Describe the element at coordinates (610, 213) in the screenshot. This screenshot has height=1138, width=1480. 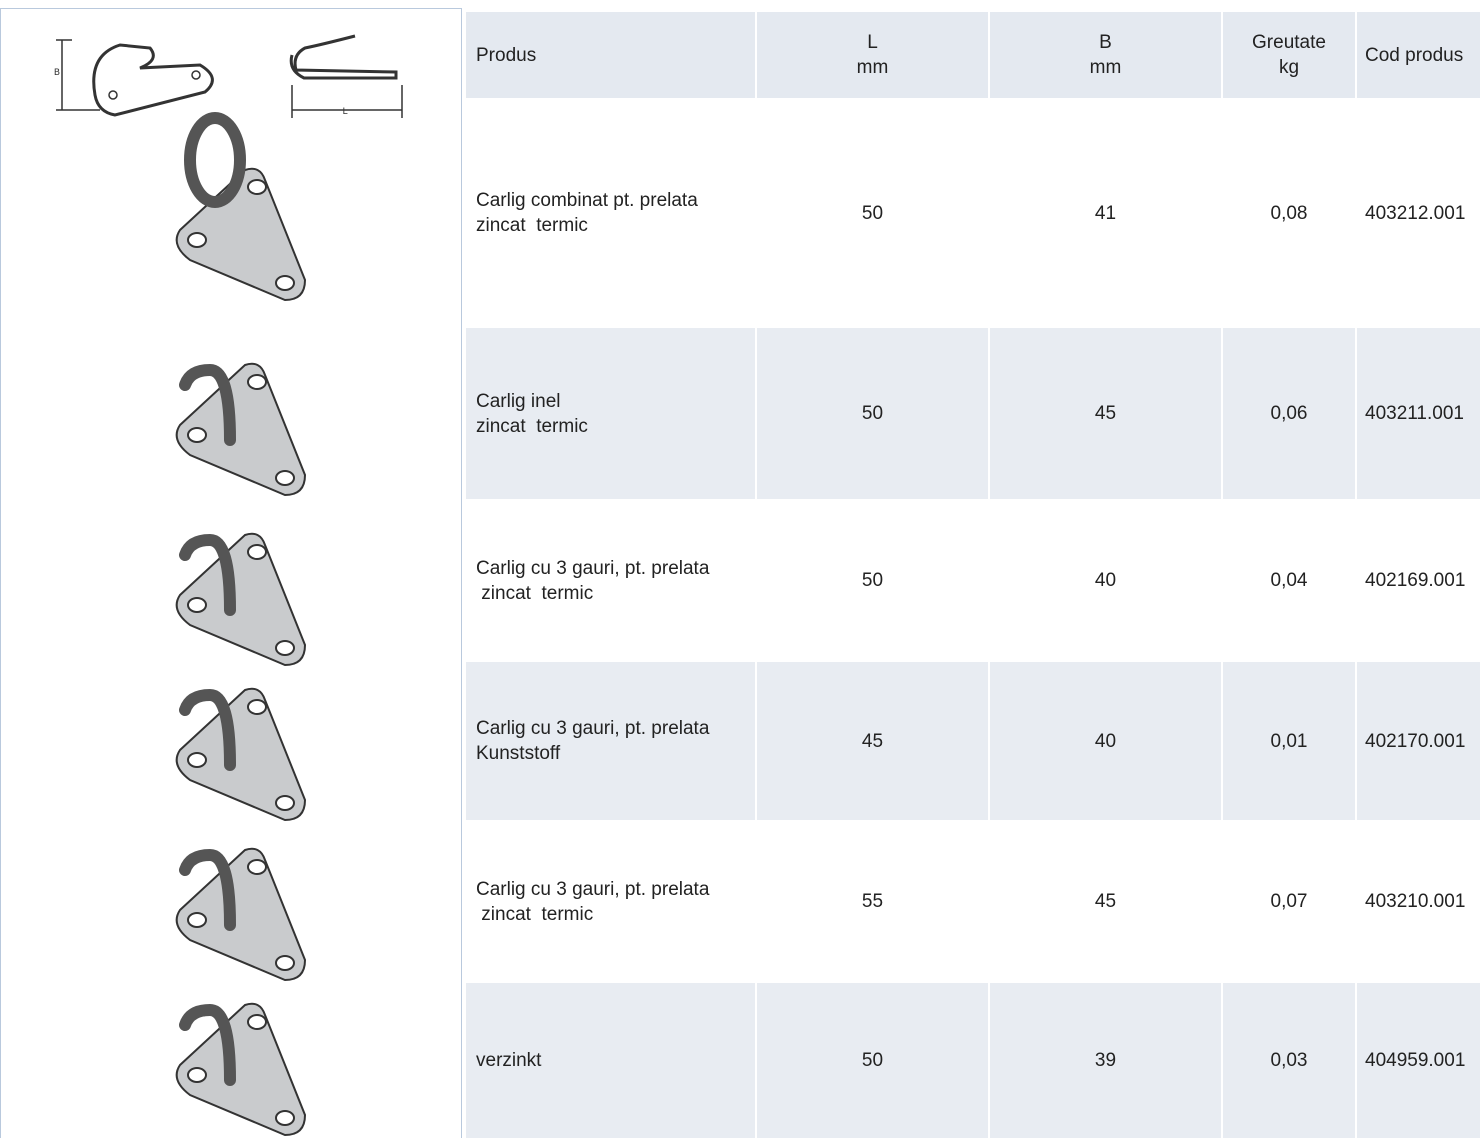
I see `table-cell: Carlig combinat pt. prelata zincat termic` at that location.